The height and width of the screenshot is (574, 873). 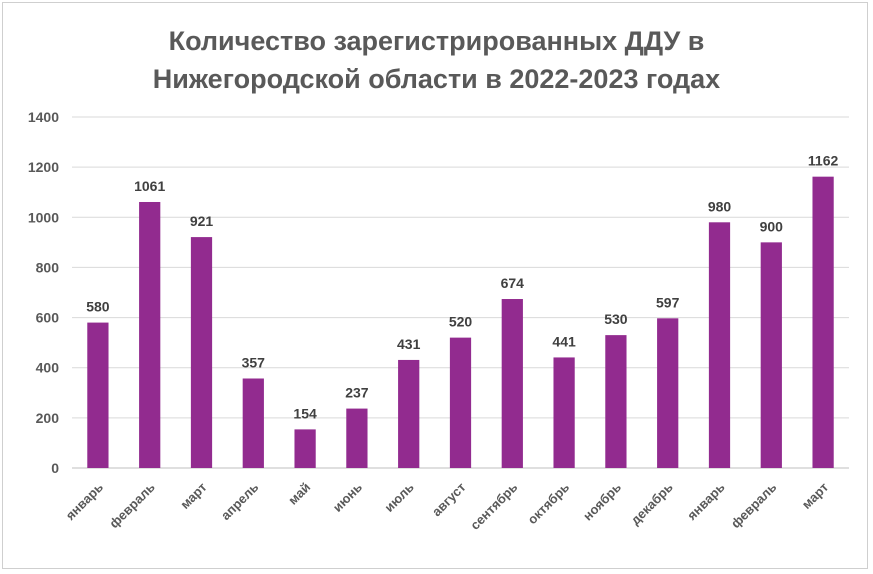 I want to click on y-axis-tick-labels: 0 200 400 600 800 1000 1200 1400, so click(x=43, y=292).